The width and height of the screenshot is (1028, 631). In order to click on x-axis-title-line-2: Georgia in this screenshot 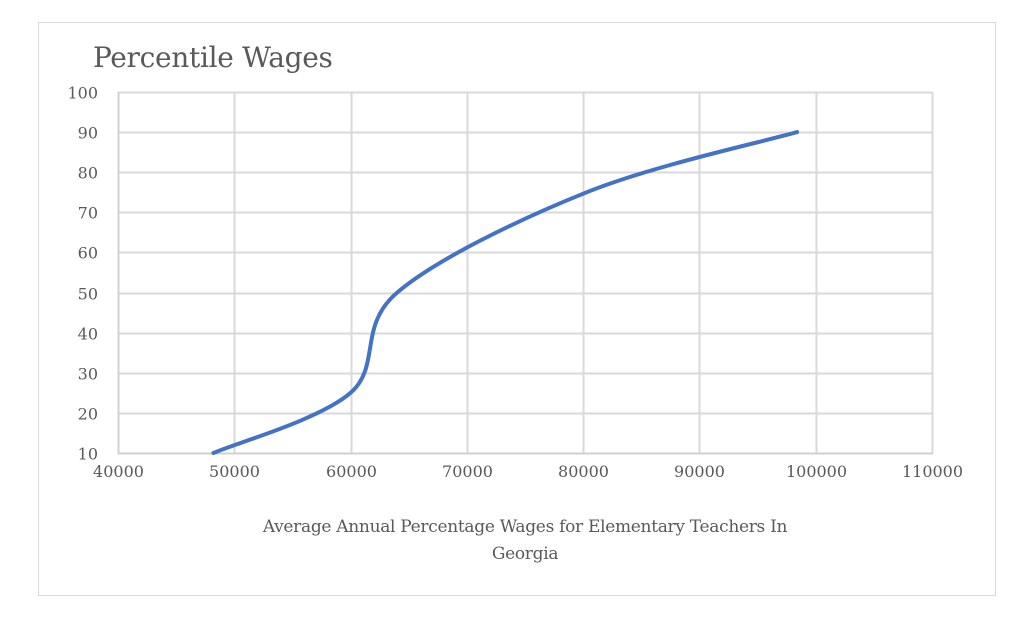, I will do `click(525, 554)`.